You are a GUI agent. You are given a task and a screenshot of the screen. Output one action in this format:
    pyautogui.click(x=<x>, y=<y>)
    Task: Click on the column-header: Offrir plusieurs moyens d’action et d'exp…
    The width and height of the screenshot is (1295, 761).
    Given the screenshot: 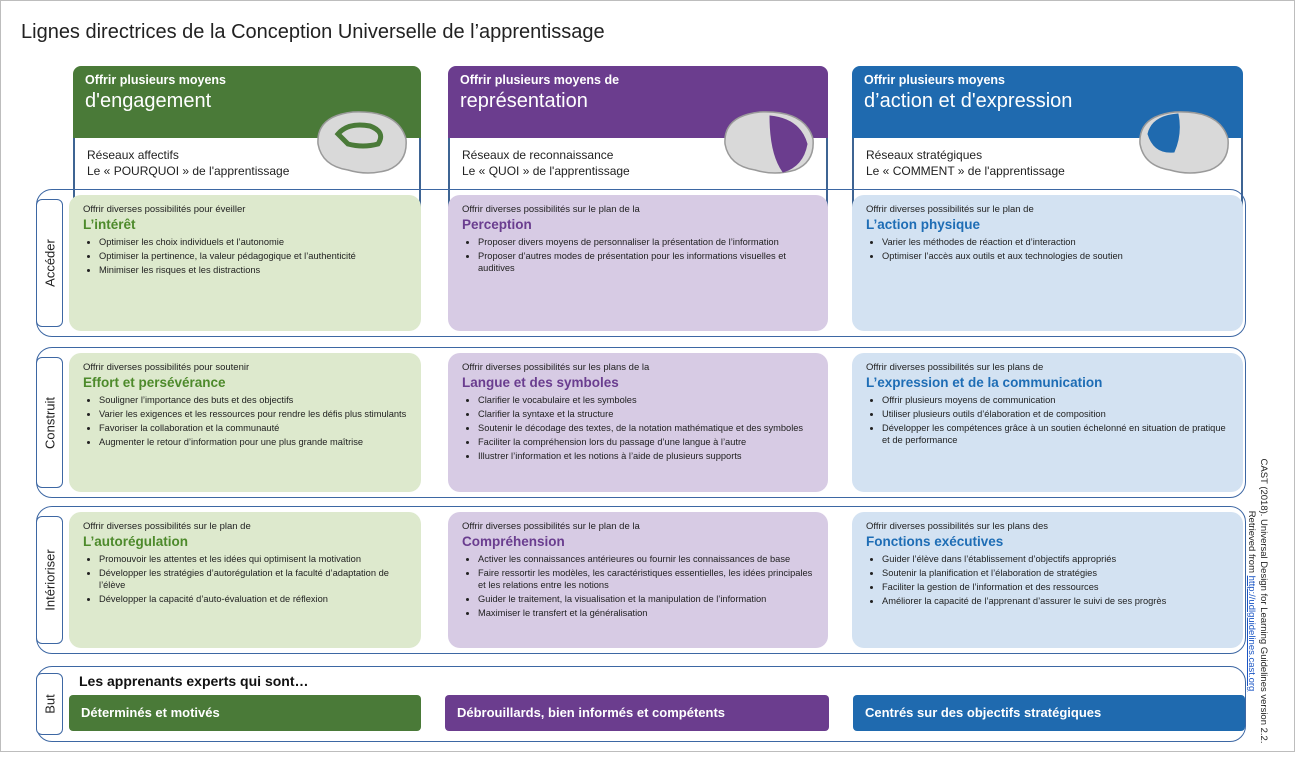 What is the action you would take?
    pyautogui.click(x=1047, y=141)
    